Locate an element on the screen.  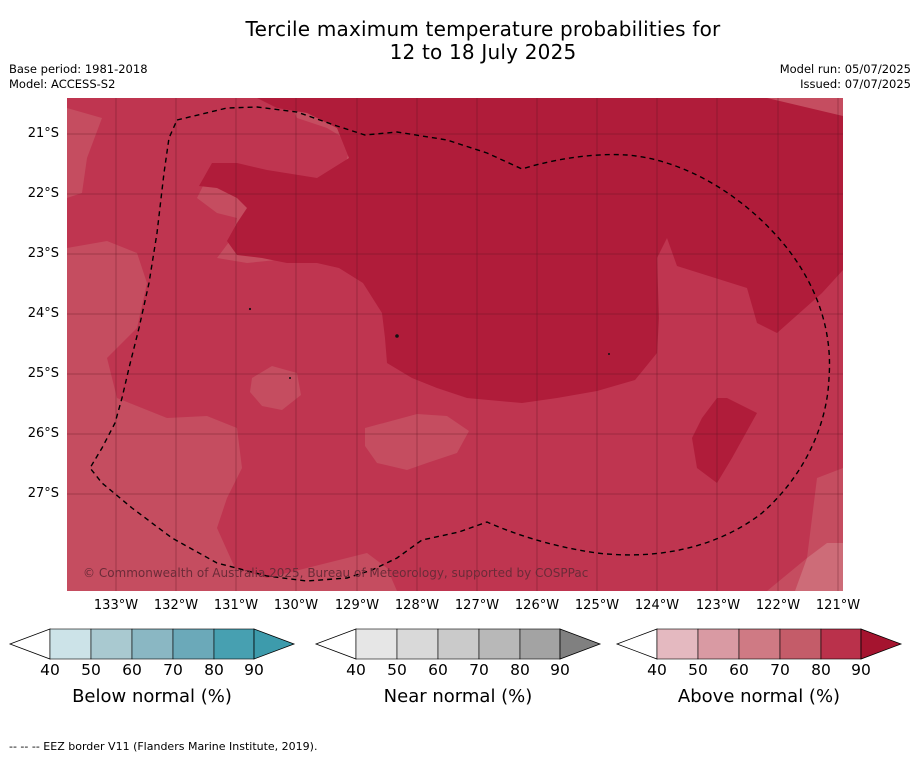
lat-label: 24°S is located at coordinates (43, 313).